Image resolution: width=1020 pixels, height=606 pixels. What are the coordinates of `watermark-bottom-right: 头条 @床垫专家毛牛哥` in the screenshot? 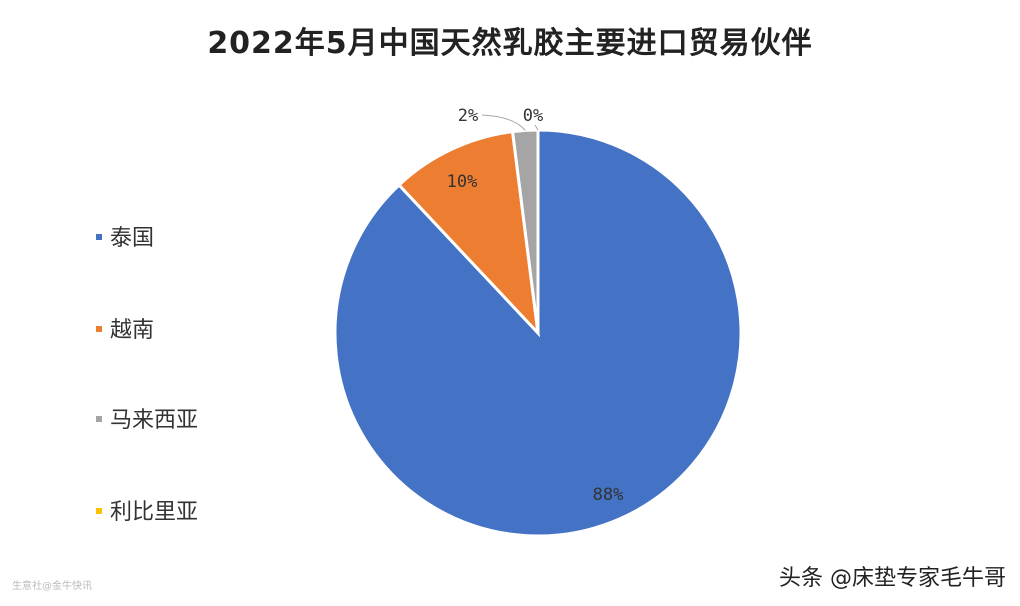 It's located at (892, 578).